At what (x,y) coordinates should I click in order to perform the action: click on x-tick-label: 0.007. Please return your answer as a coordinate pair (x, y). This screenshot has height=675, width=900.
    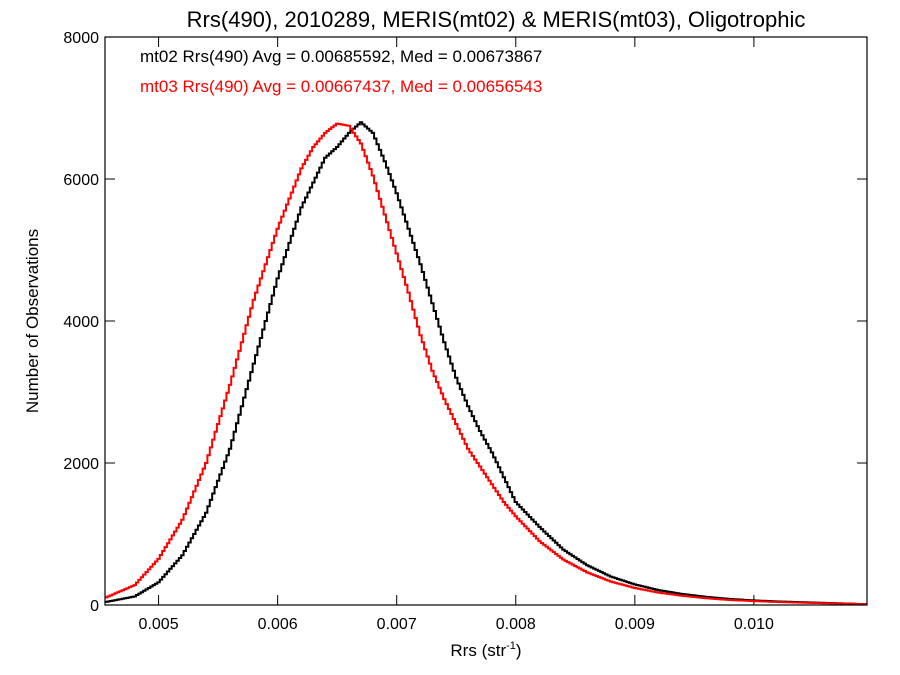
    Looking at the image, I should click on (397, 624).